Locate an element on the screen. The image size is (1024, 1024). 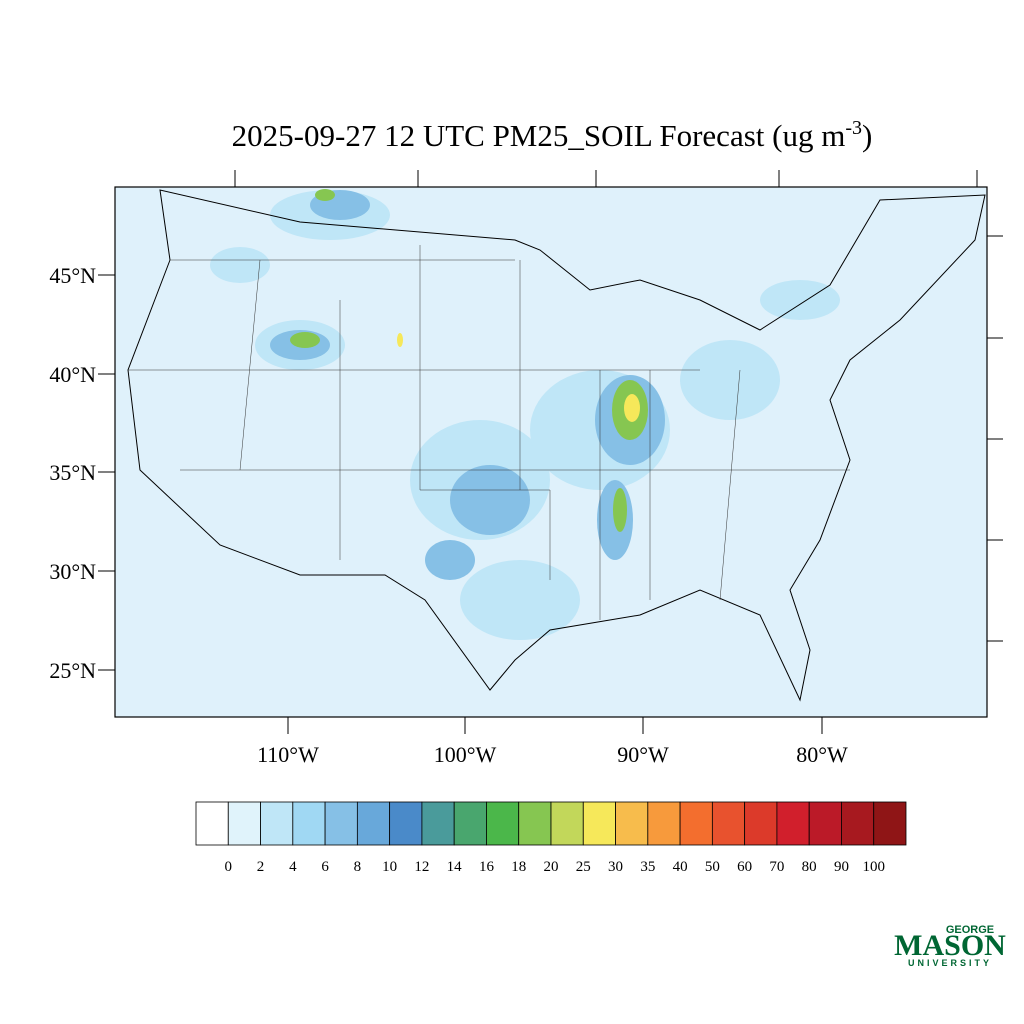
logo-bottom: UNIVERSITY is located at coordinates (950, 963).